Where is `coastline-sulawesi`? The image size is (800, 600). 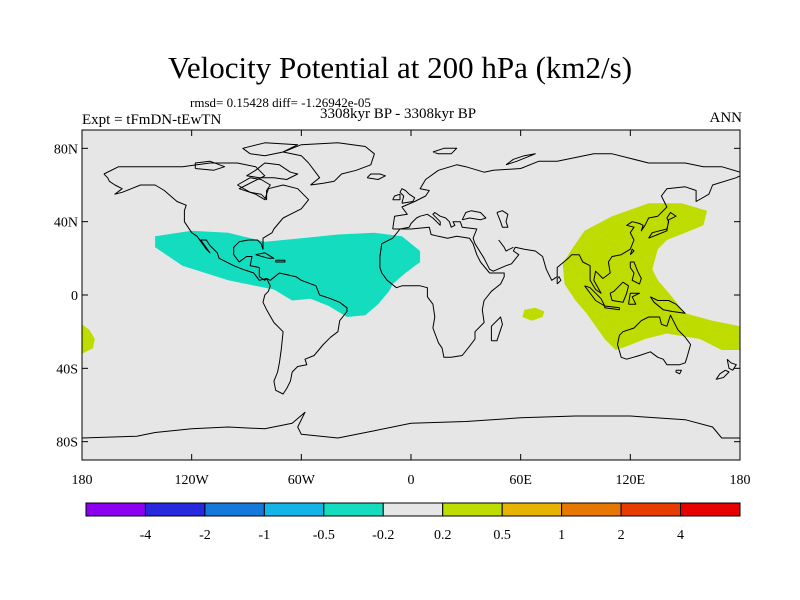
coastline-sulawesi is located at coordinates (634, 298).